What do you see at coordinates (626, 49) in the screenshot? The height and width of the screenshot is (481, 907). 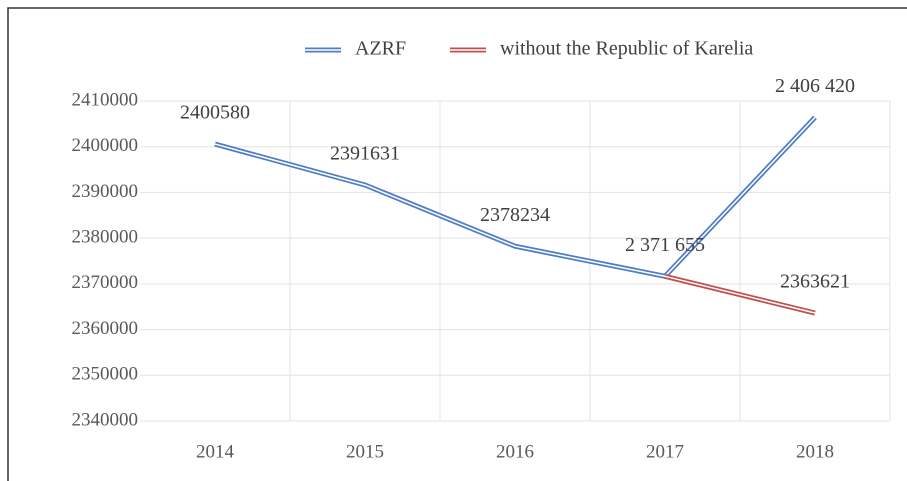 I see `legend-label: without the Republic of Karelia` at bounding box center [626, 49].